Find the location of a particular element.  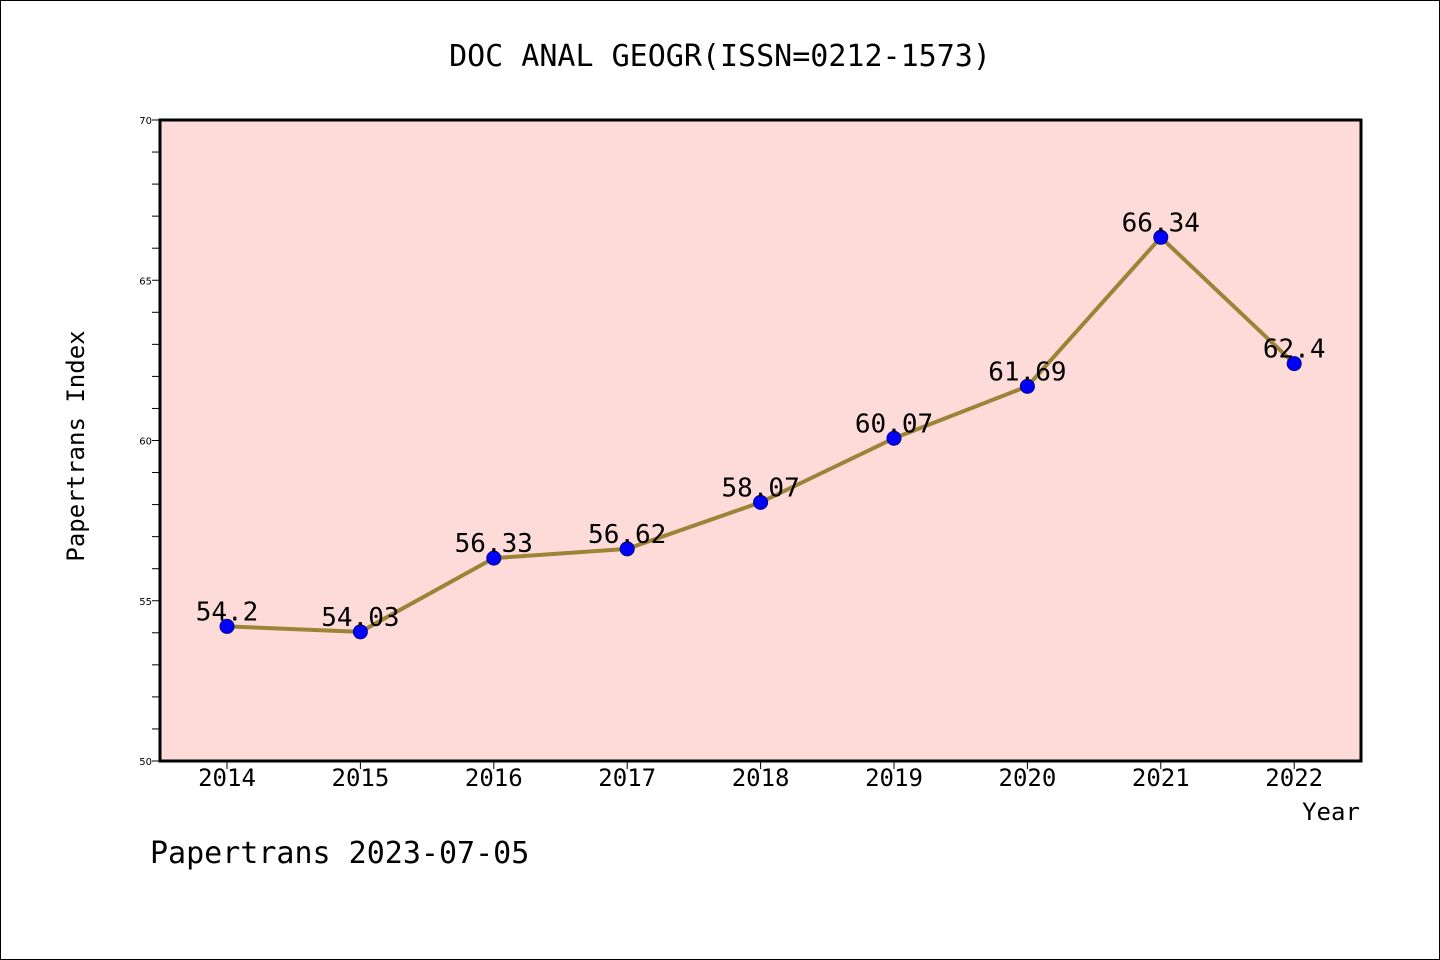

x-tick-label: 2019 is located at coordinates (894, 778).